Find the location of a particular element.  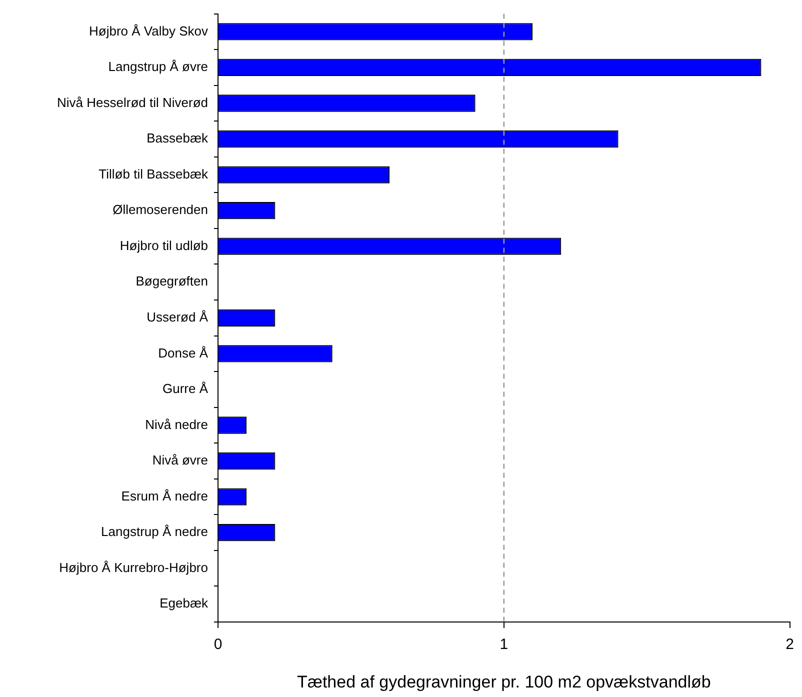

y-tick-label: Øllemoserenden is located at coordinates (160, 210).